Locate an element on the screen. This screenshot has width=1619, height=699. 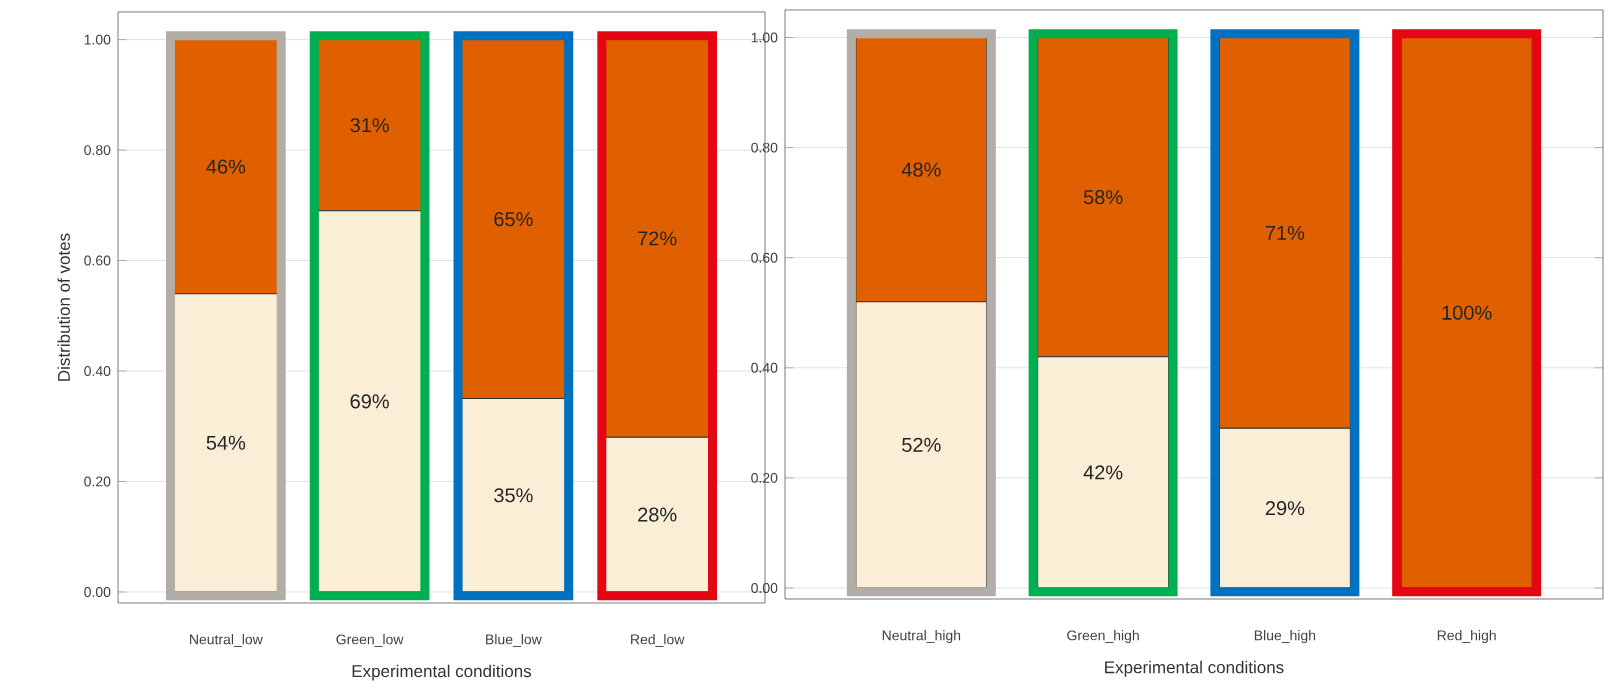
x-tick-label: Blue_high is located at coordinates (1285, 637).